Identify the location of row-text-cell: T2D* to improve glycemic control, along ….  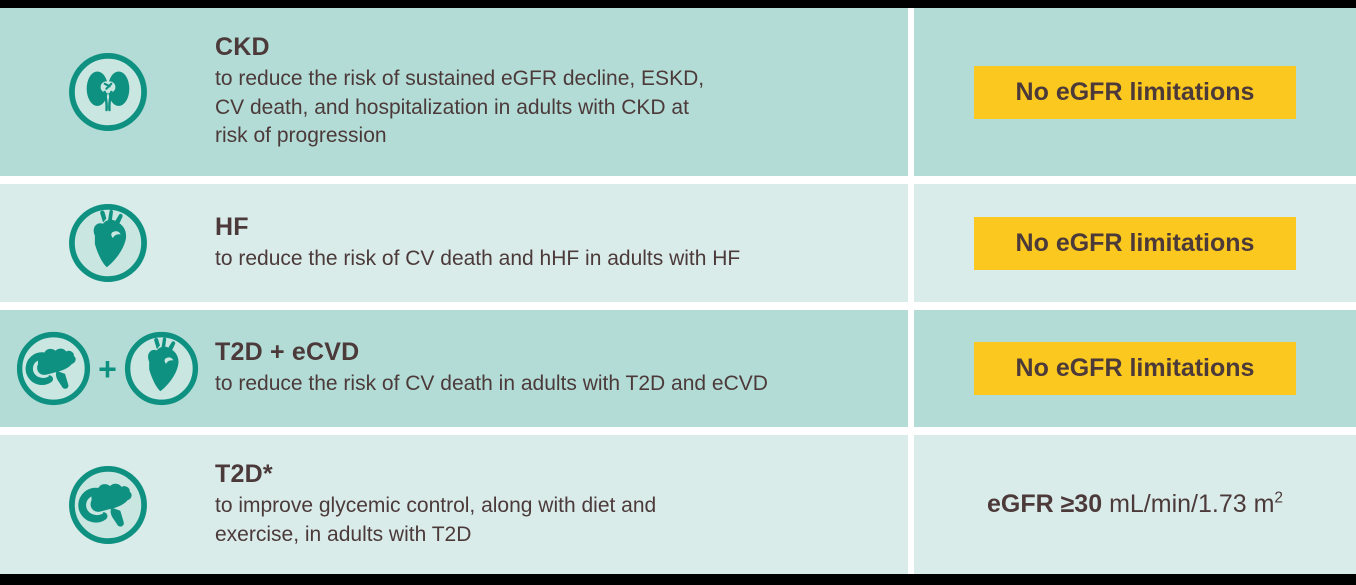
(445, 504).